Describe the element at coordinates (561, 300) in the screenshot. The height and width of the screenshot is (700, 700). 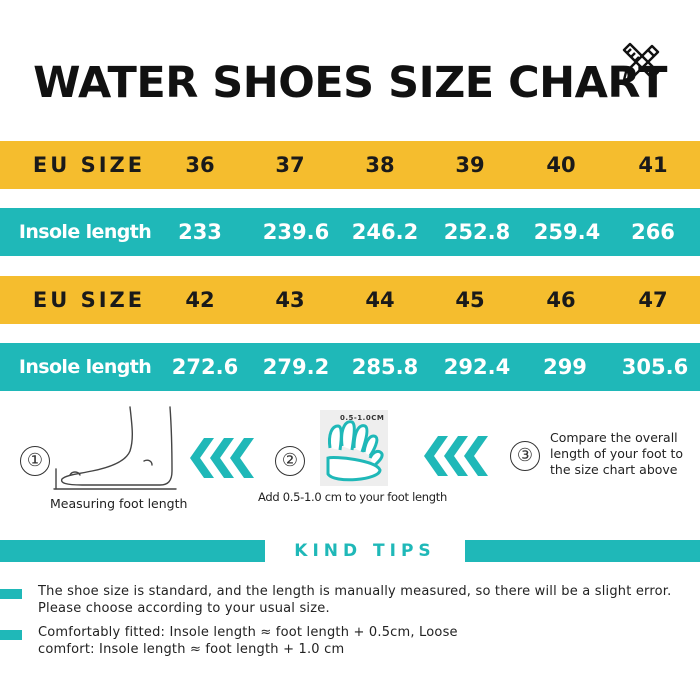
I see `size-value: 46` at that location.